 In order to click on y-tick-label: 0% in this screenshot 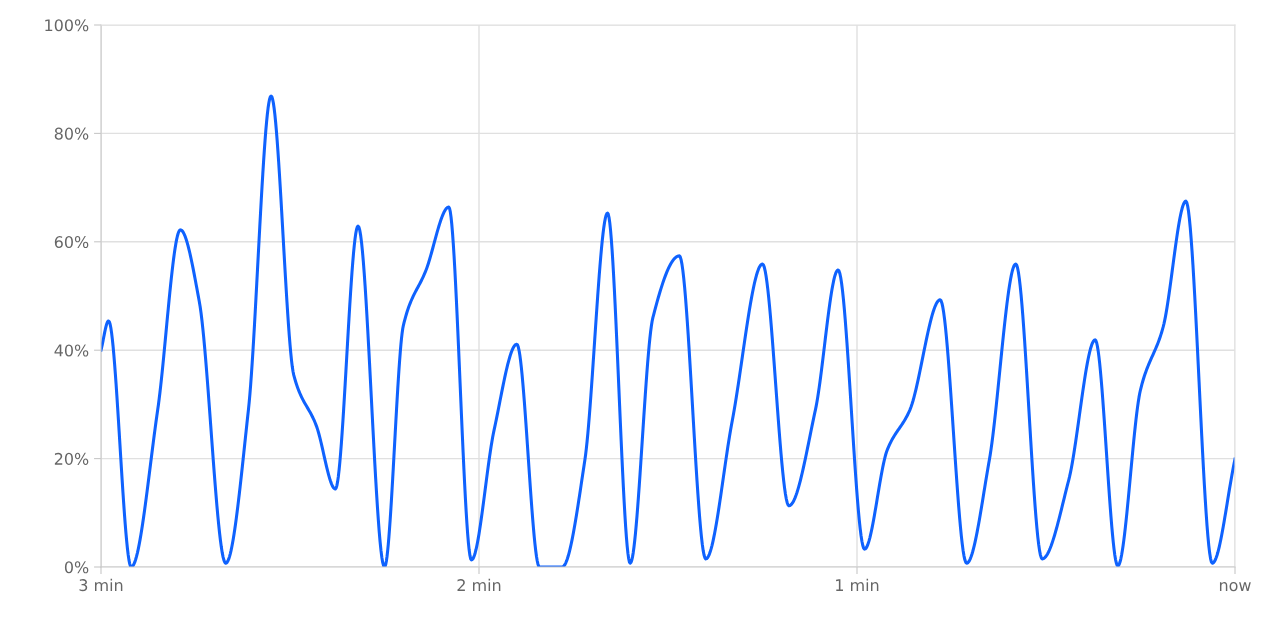, I will do `click(76, 567)`.